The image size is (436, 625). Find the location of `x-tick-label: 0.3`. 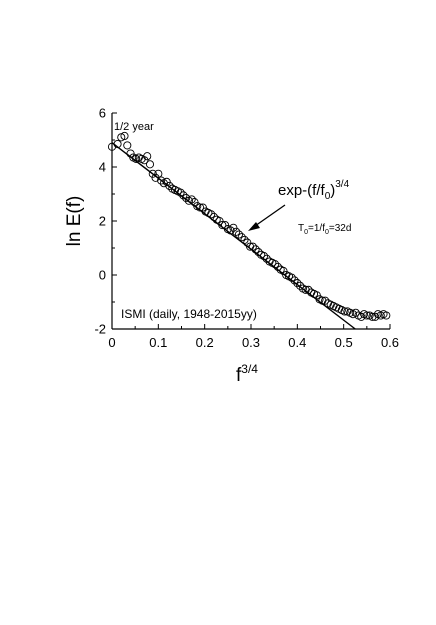

x-tick-label: 0.3 is located at coordinates (251, 342).